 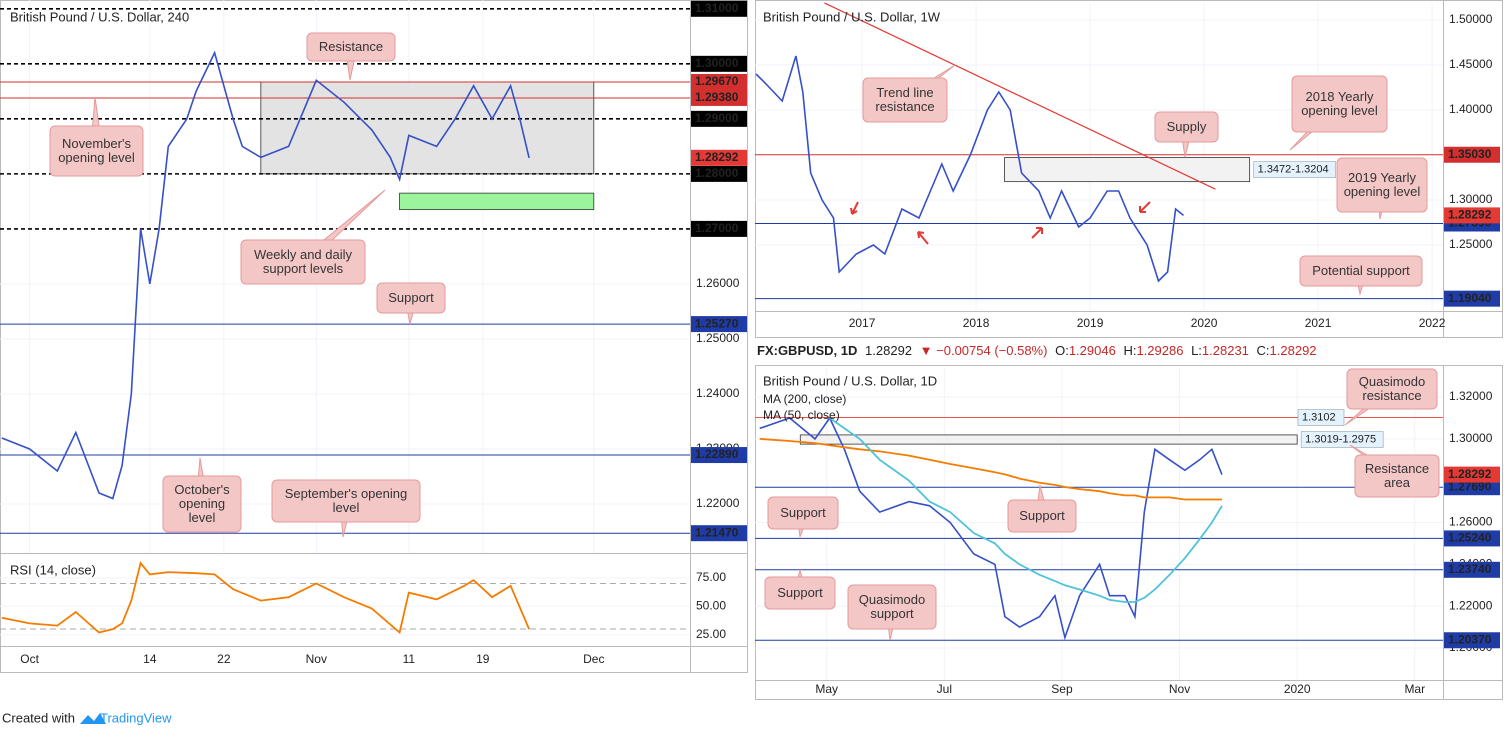 I want to click on callout-text: Resistance area, so click(x=1397, y=475).